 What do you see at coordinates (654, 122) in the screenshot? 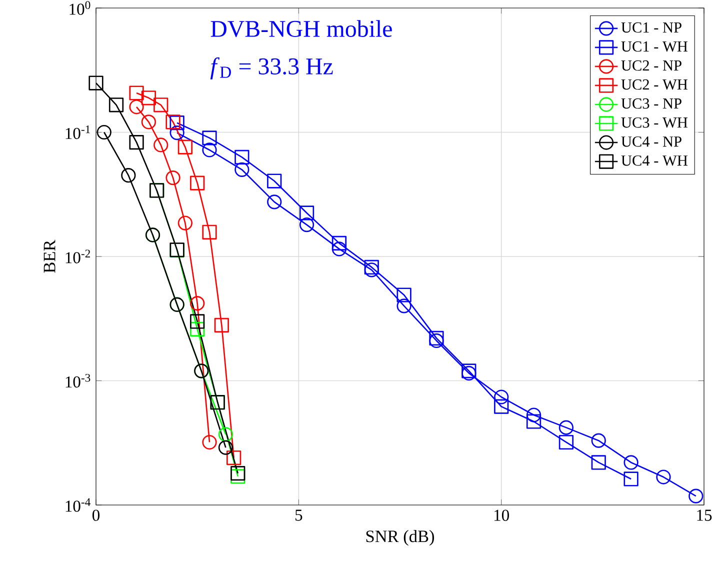
I see `legend-label: UC3 - WH` at bounding box center [654, 122].